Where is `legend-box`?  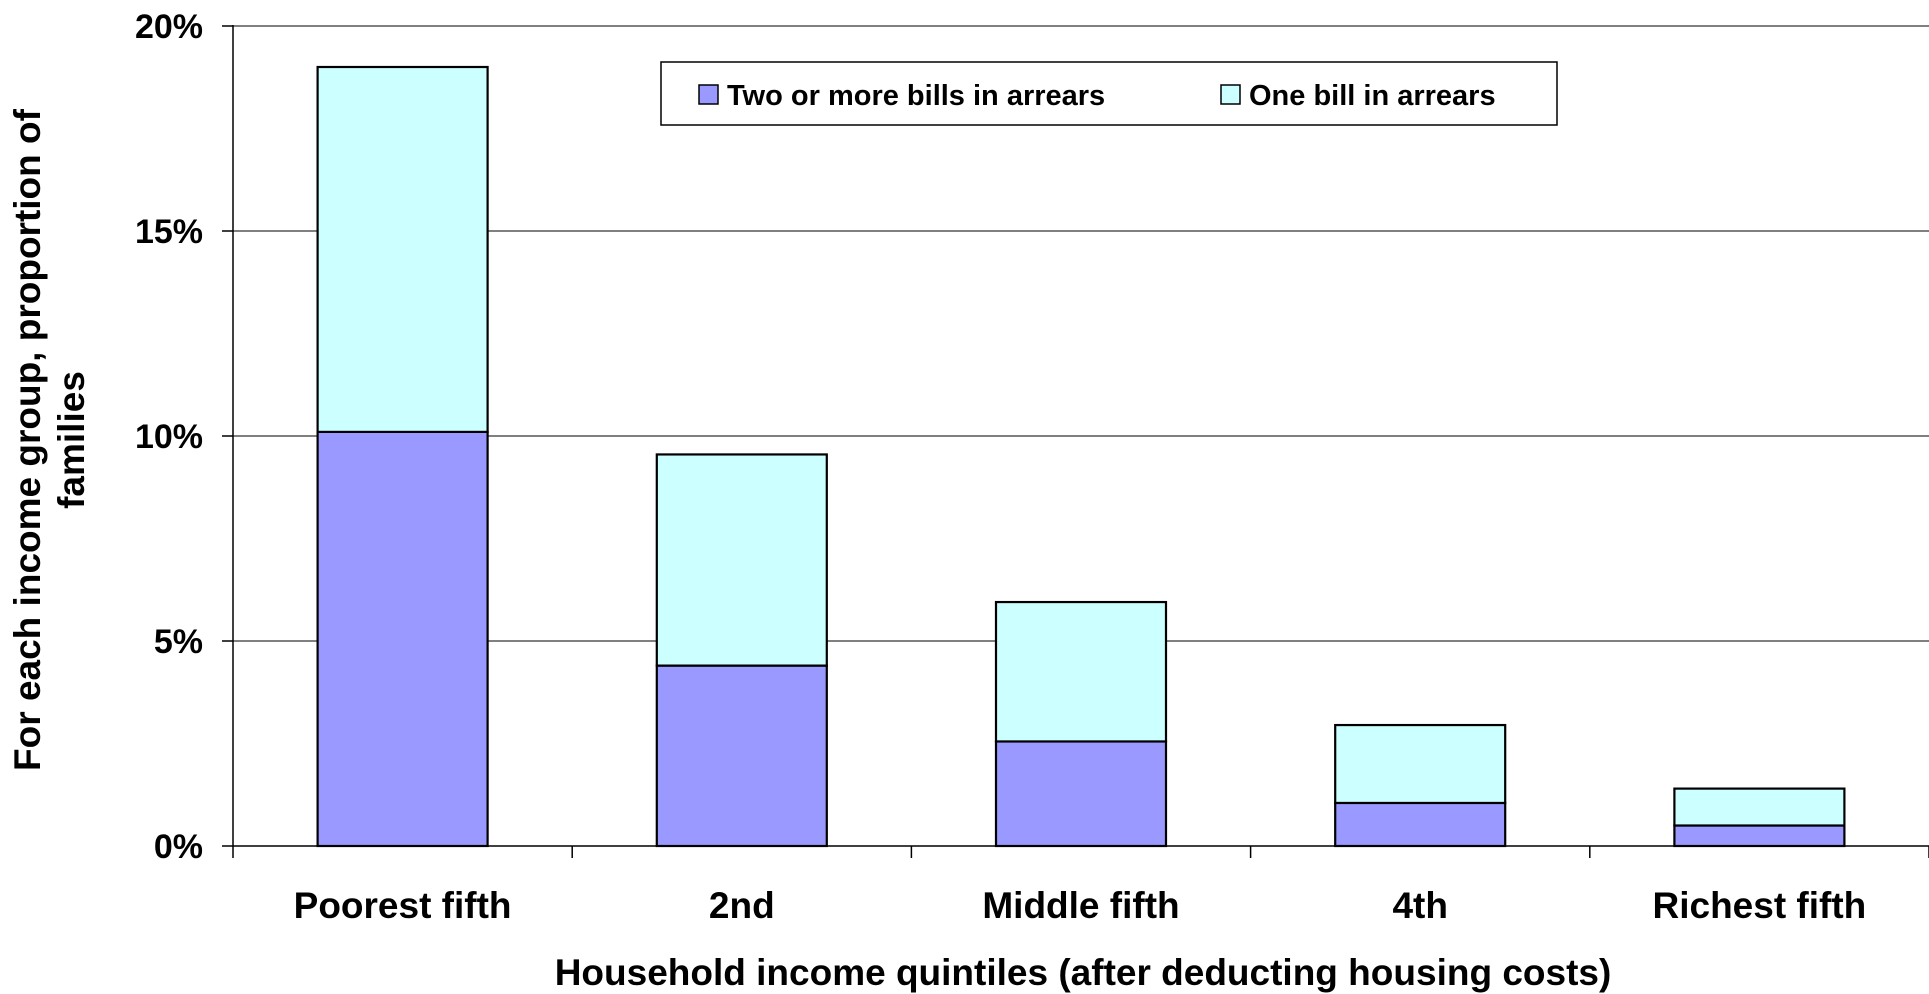 legend-box is located at coordinates (1109, 93).